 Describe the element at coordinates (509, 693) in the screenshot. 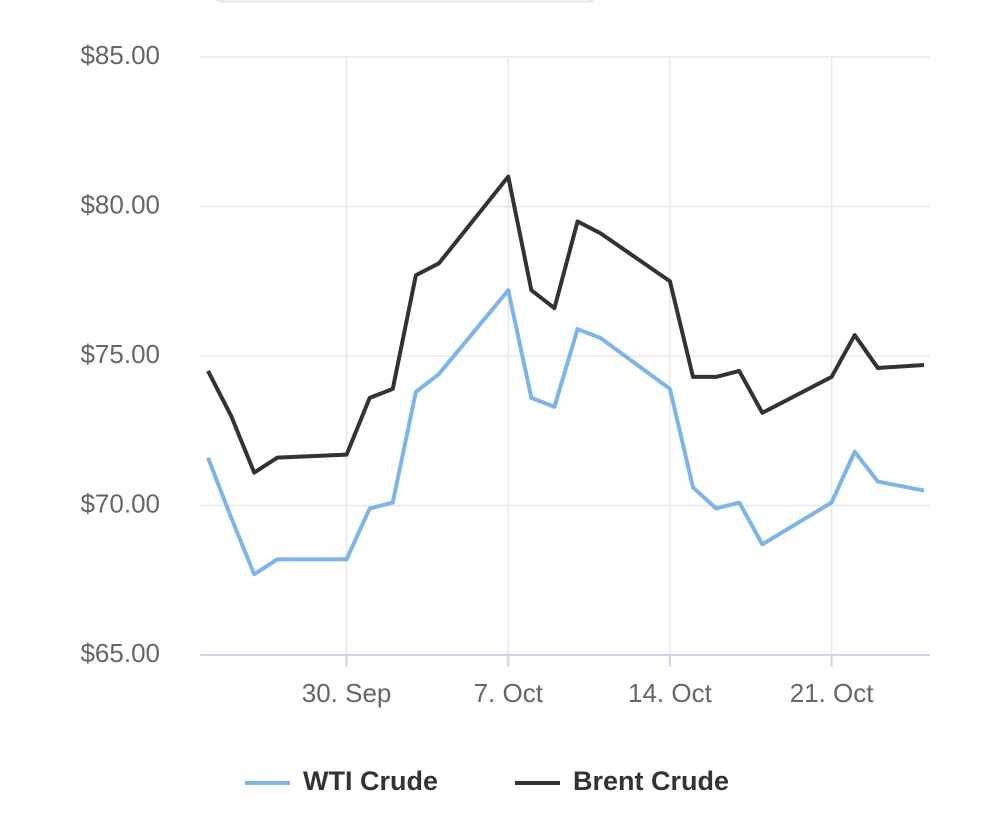

I see `x-tick-label: 7. Oct` at that location.